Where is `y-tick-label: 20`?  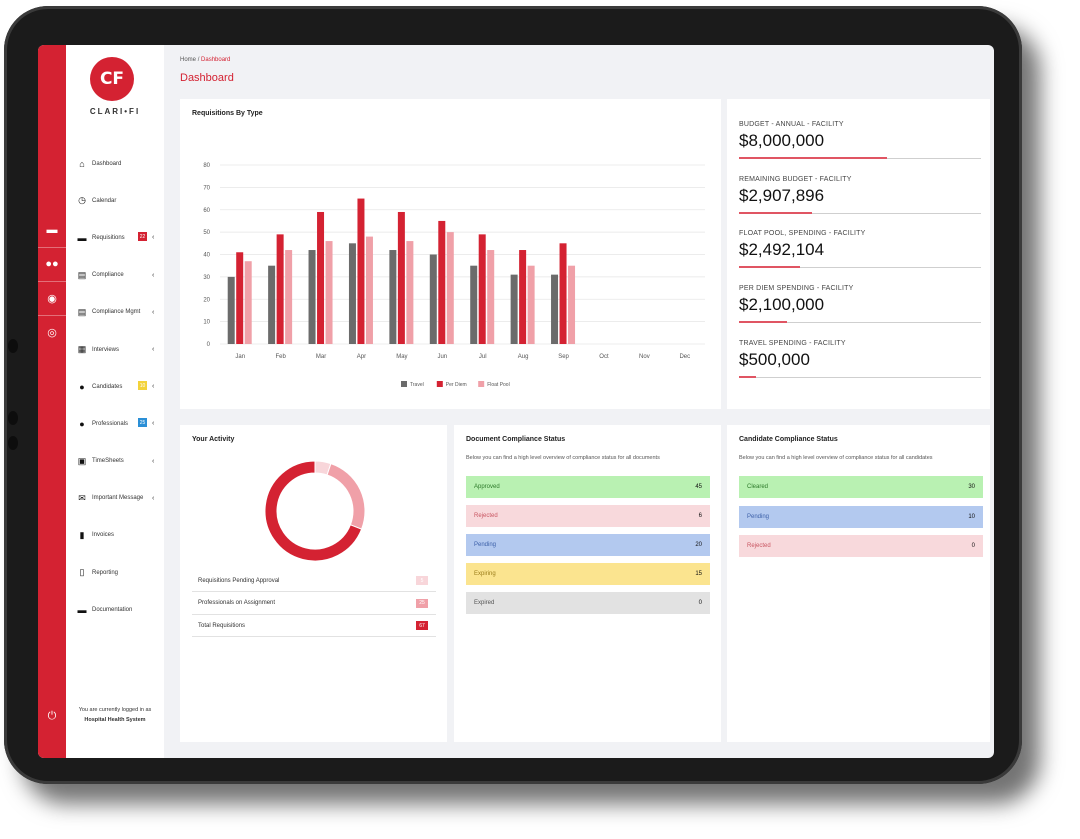
y-tick-label: 20 is located at coordinates (206, 300).